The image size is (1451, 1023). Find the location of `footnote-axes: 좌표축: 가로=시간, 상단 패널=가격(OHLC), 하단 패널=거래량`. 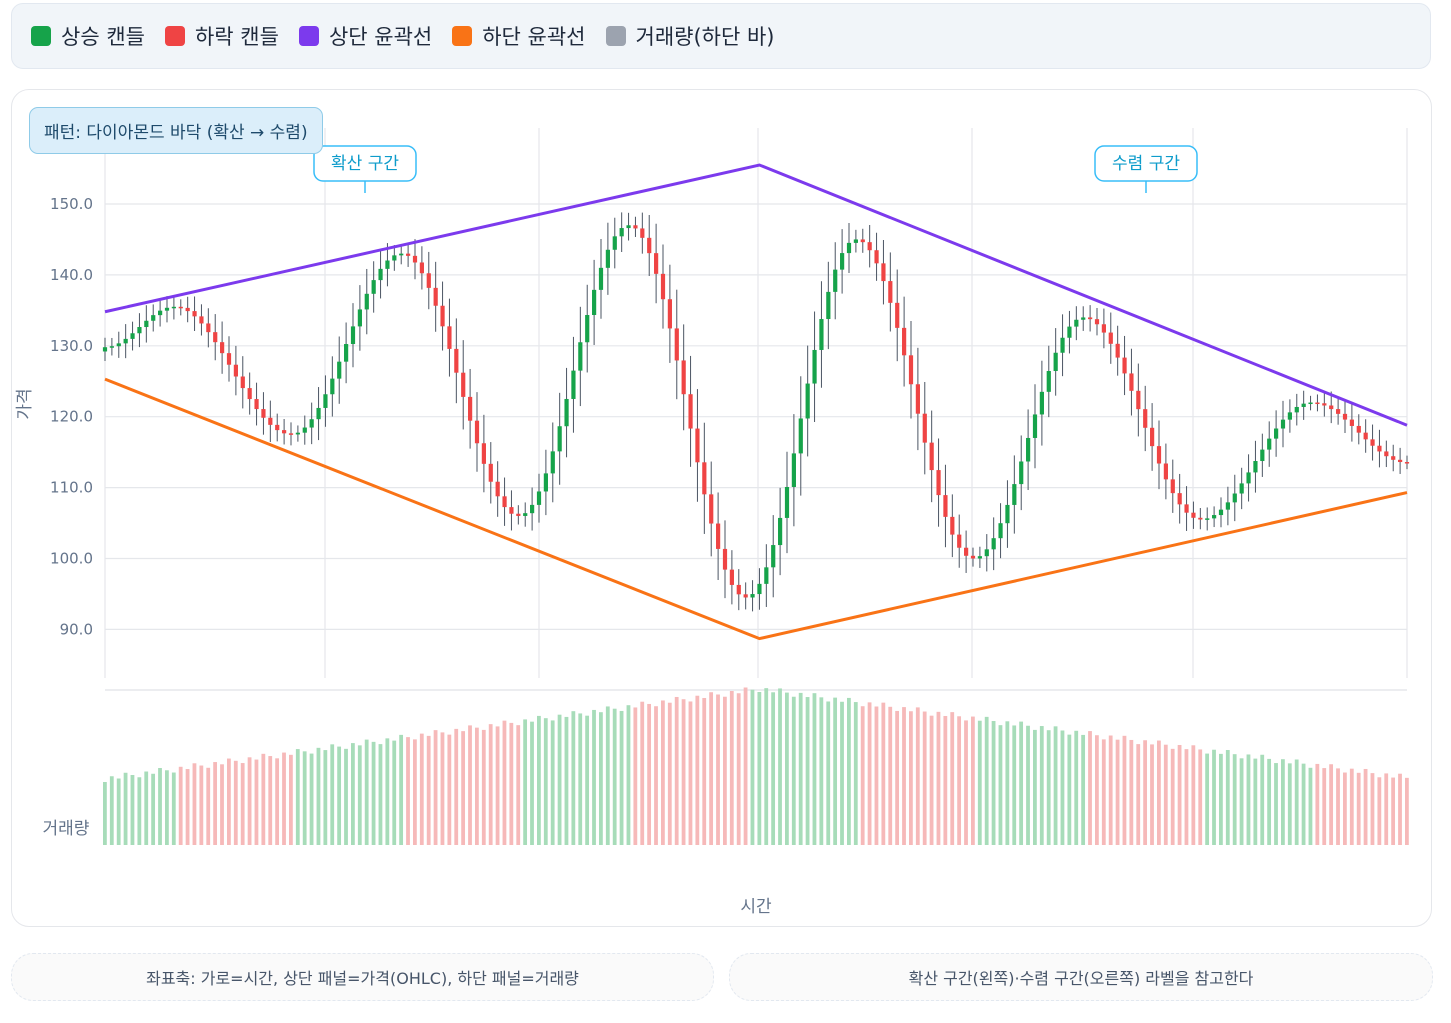

footnote-axes: 좌표축: 가로=시간, 상단 패널=가격(OHLC), 하단 패널=거래량 is located at coordinates (362, 977).